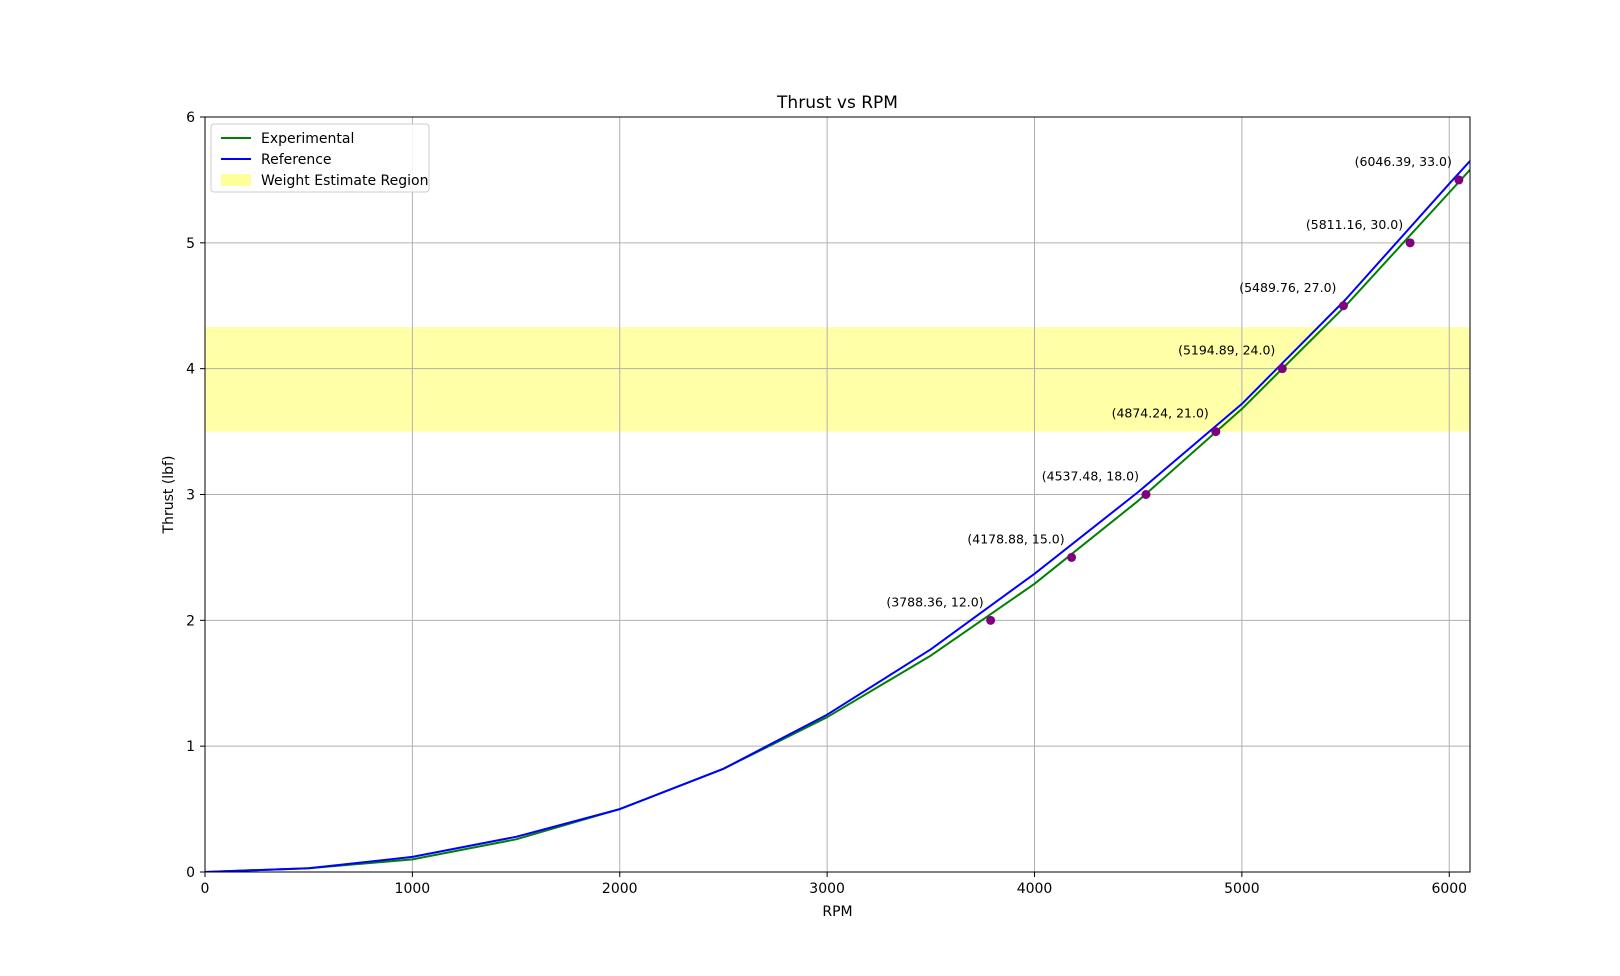 The image size is (1620, 976). Describe the element at coordinates (620, 889) in the screenshot. I see `x-tick-label: 2000` at that location.